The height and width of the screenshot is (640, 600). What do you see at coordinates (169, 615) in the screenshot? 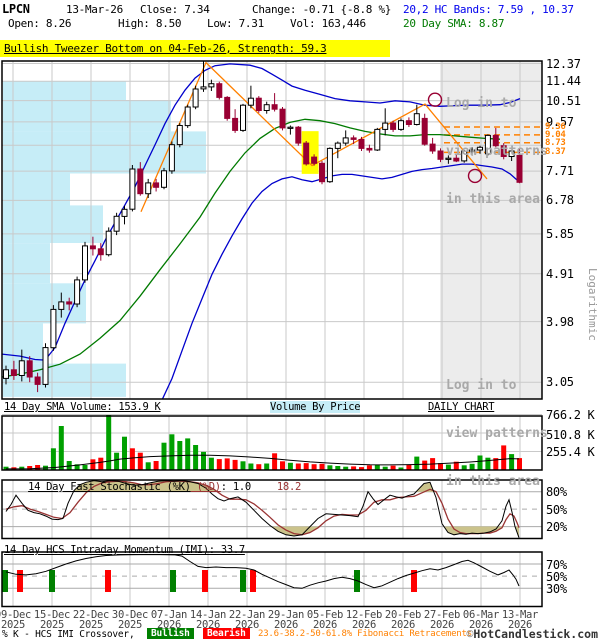
I see `x-axis-date: 07-Jan` at bounding box center [169, 615].